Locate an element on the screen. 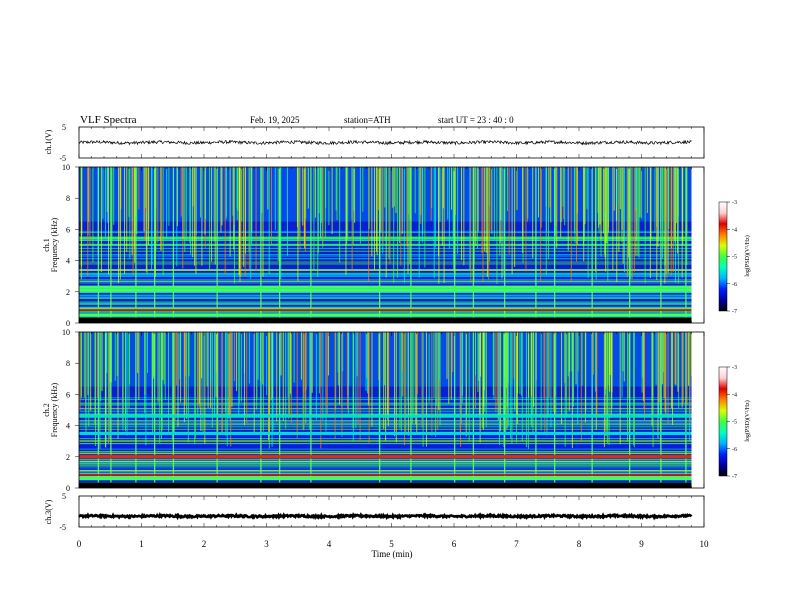 The height and width of the screenshot is (612, 792). ch1-tick-bottom: -5 is located at coordinates (62, 158).